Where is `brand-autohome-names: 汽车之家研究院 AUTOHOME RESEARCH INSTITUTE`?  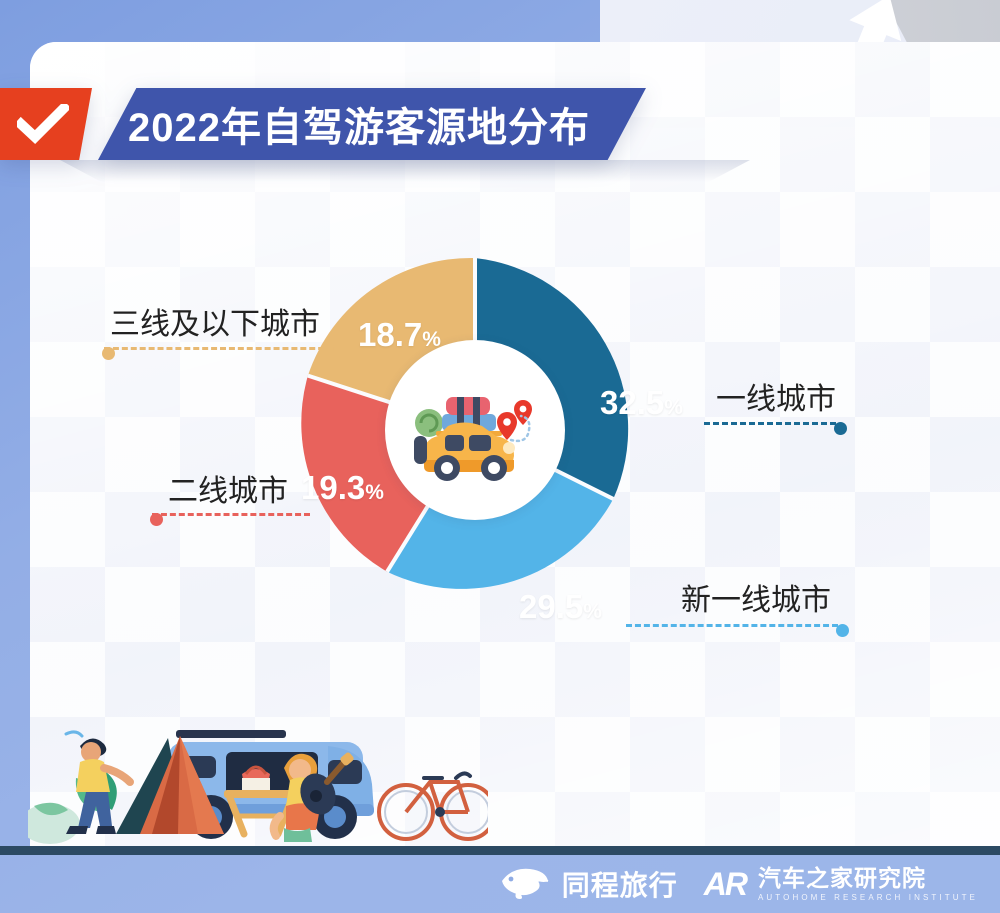
brand-autohome-names: 汽车之家研究院 AUTOHOME RESEARCH INSTITUTE is located at coordinates (867, 883).